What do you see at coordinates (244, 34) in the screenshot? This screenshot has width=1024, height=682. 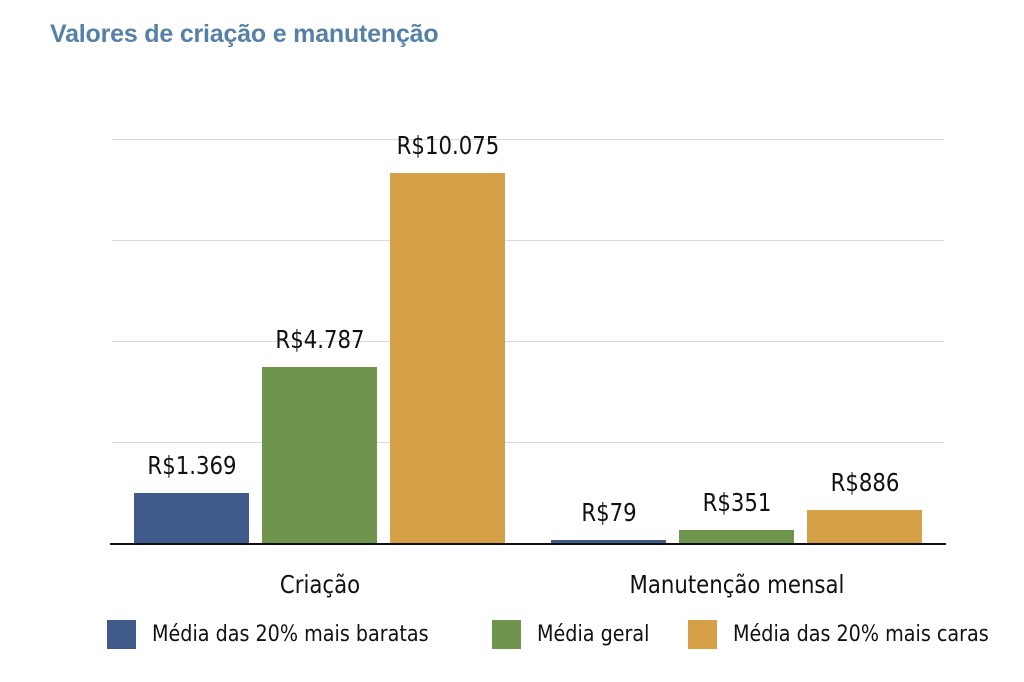 I see `chart-title: Valores de criação e manutenção` at bounding box center [244, 34].